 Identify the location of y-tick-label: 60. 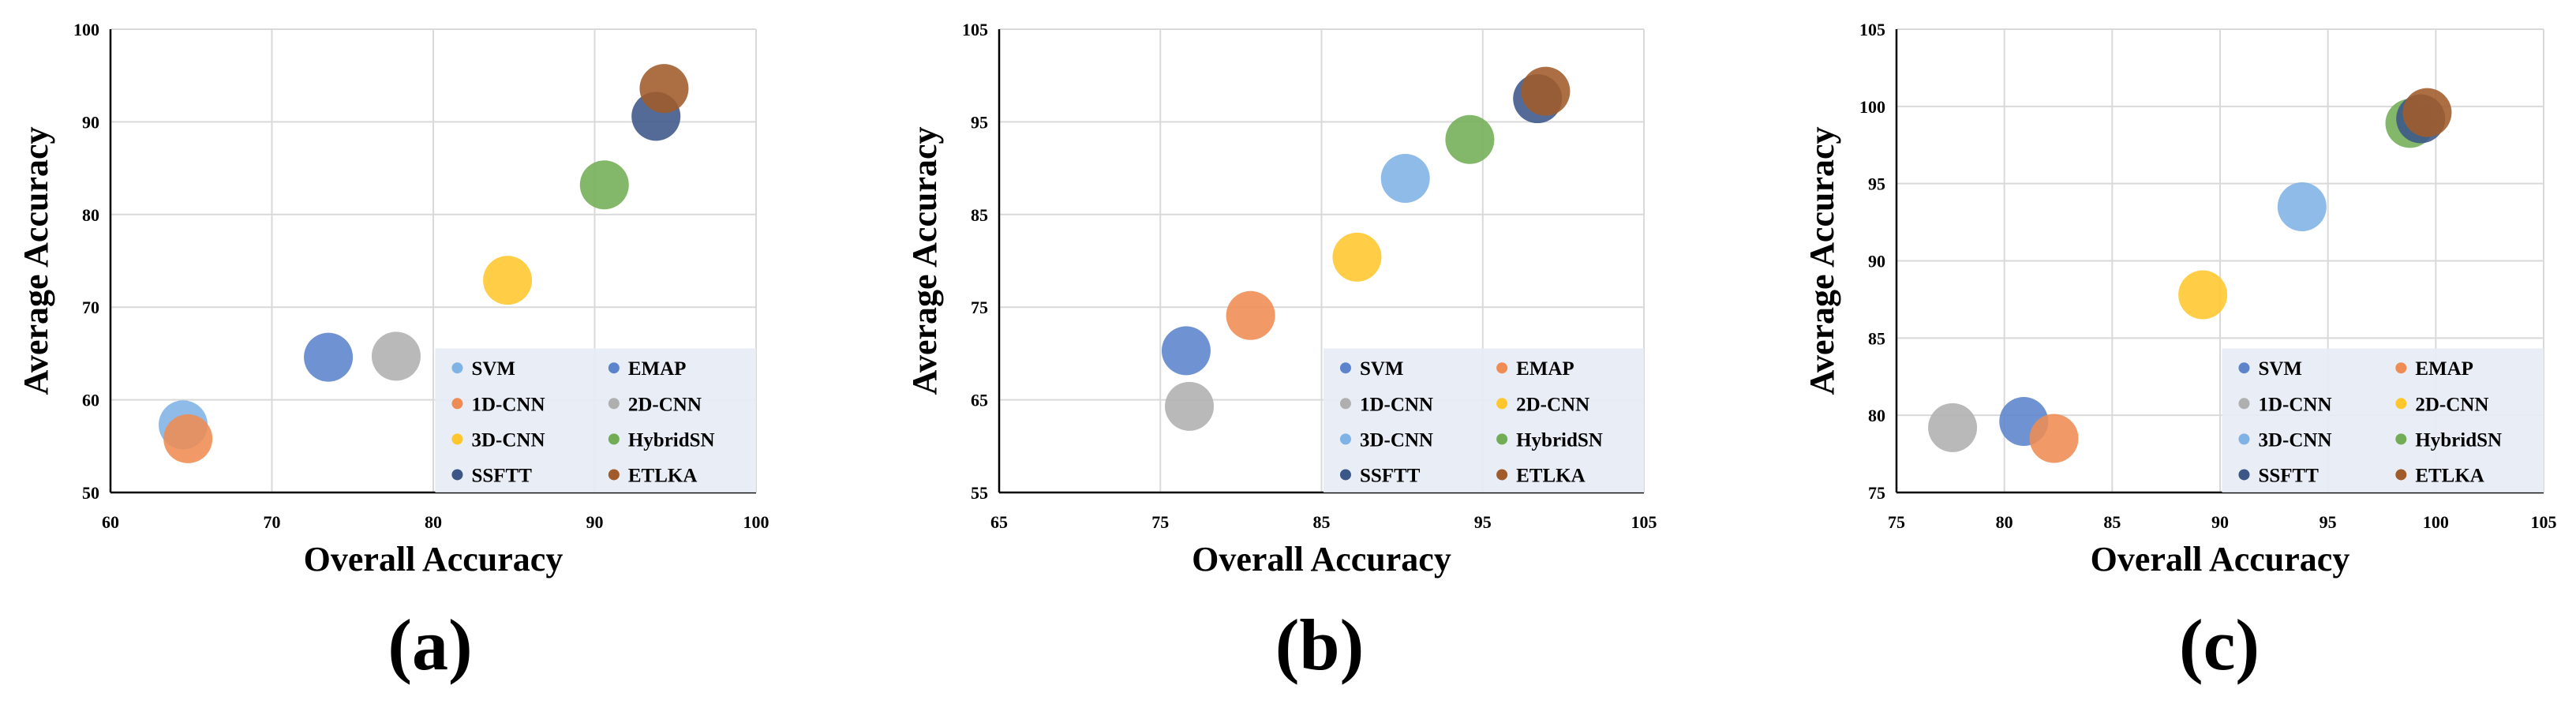
(90, 400).